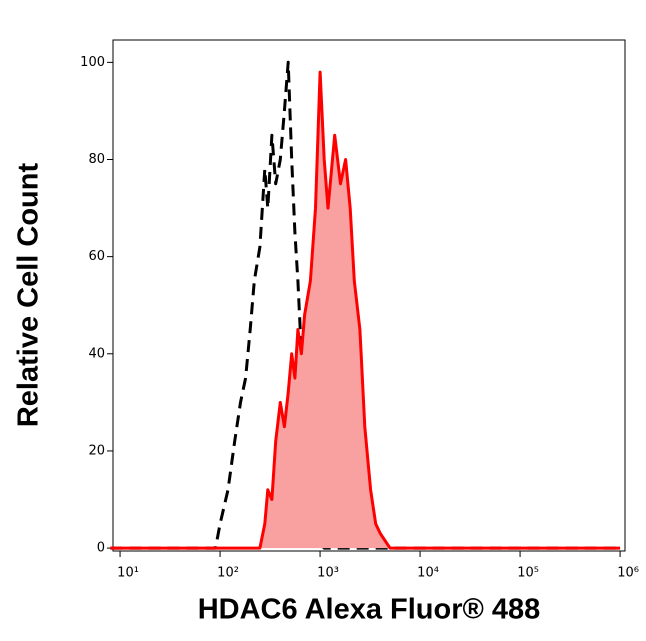 This screenshot has height=641, width=646. Describe the element at coordinates (369, 610) in the screenshot. I see `x-axis-title: HDAC6 Alexa Fluor® 488` at that location.